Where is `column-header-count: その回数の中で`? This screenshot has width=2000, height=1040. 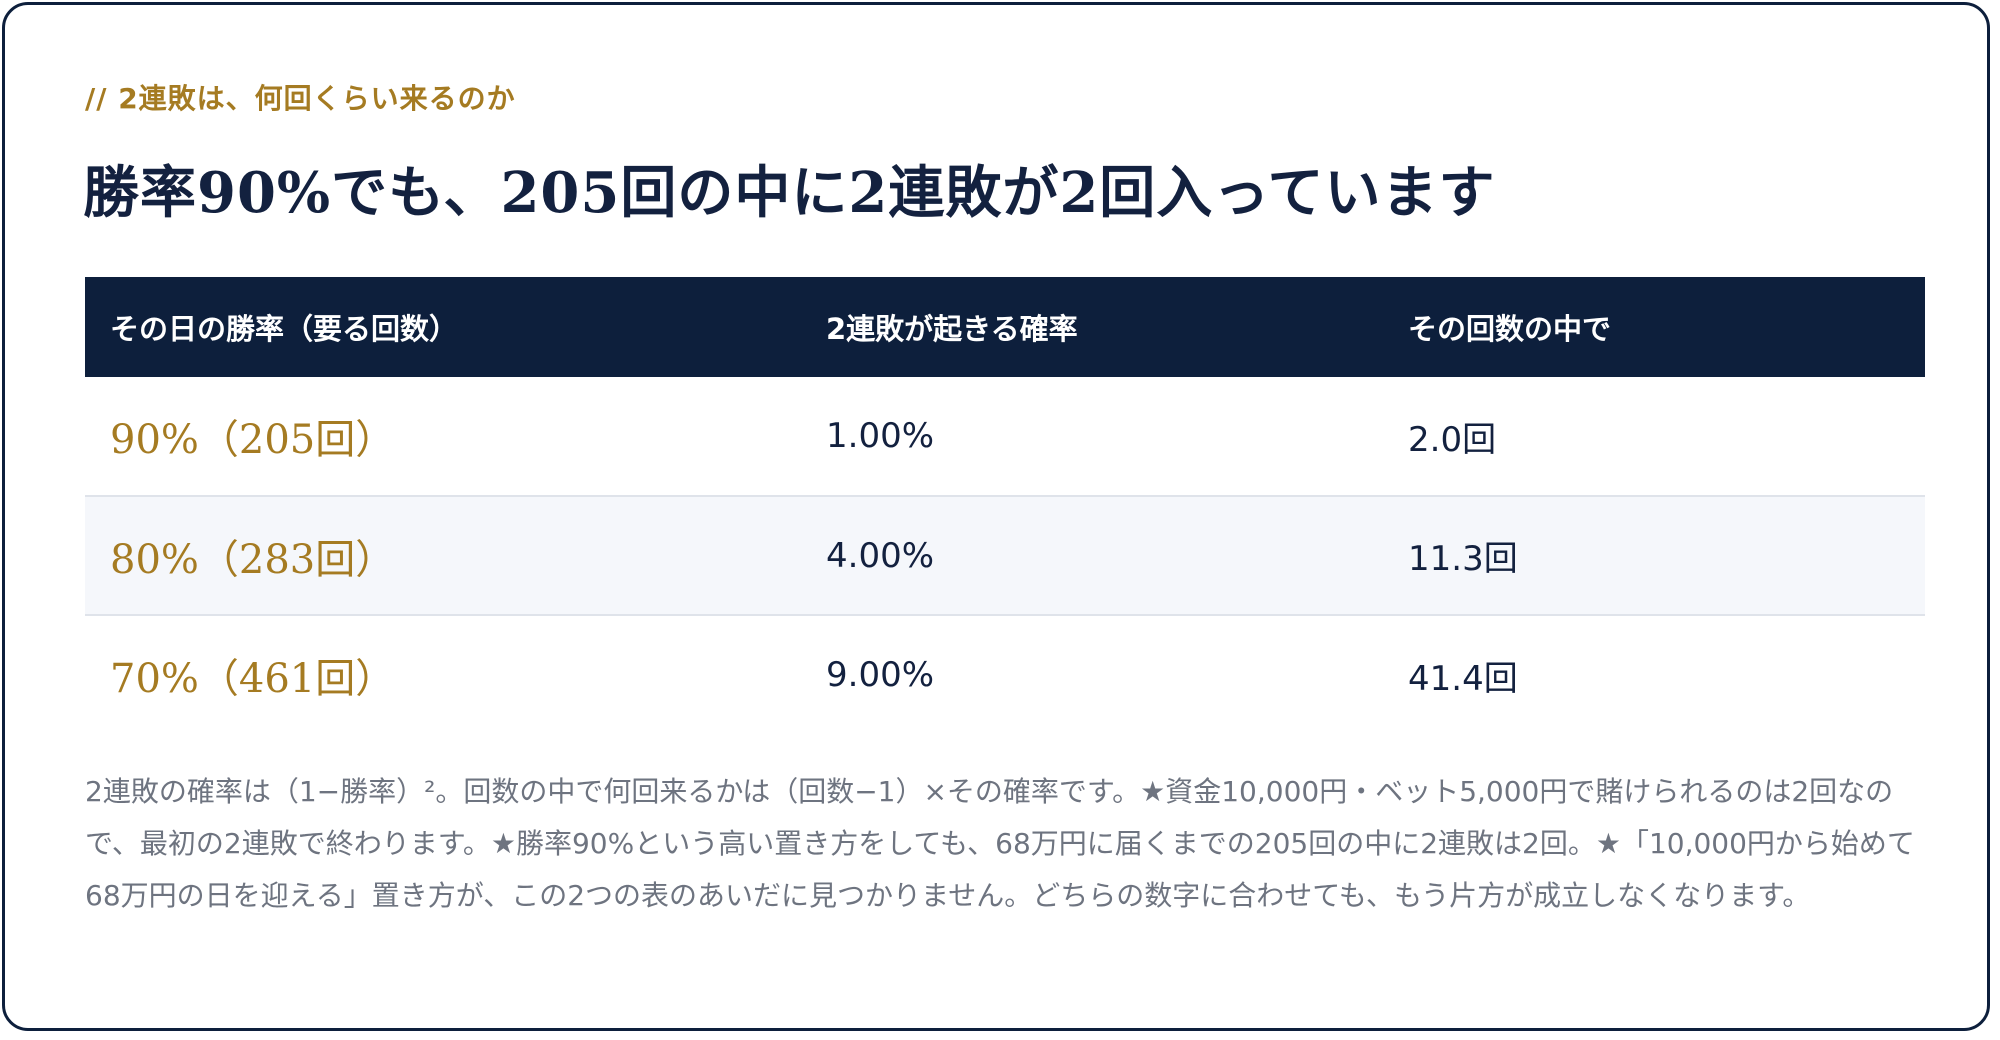 column-header-count: その回数の中で is located at coordinates (1510, 329).